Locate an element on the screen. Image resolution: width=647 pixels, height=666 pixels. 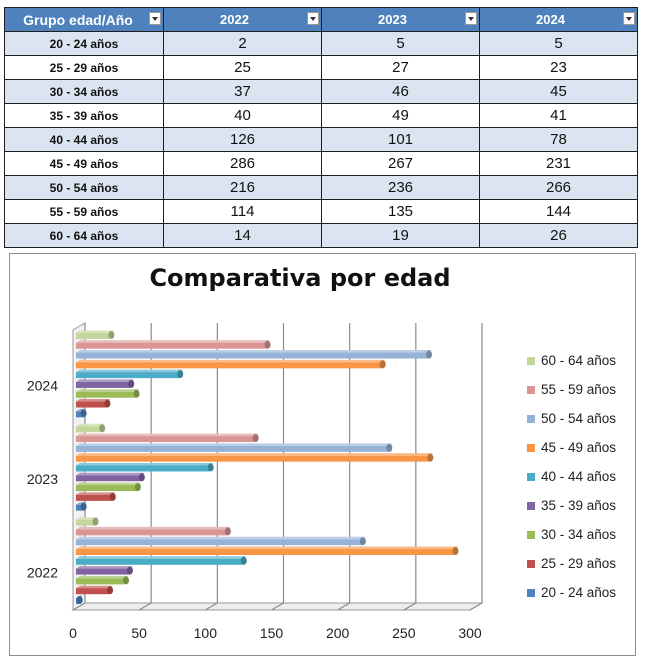
value-cell: 231 is located at coordinates (558, 163).